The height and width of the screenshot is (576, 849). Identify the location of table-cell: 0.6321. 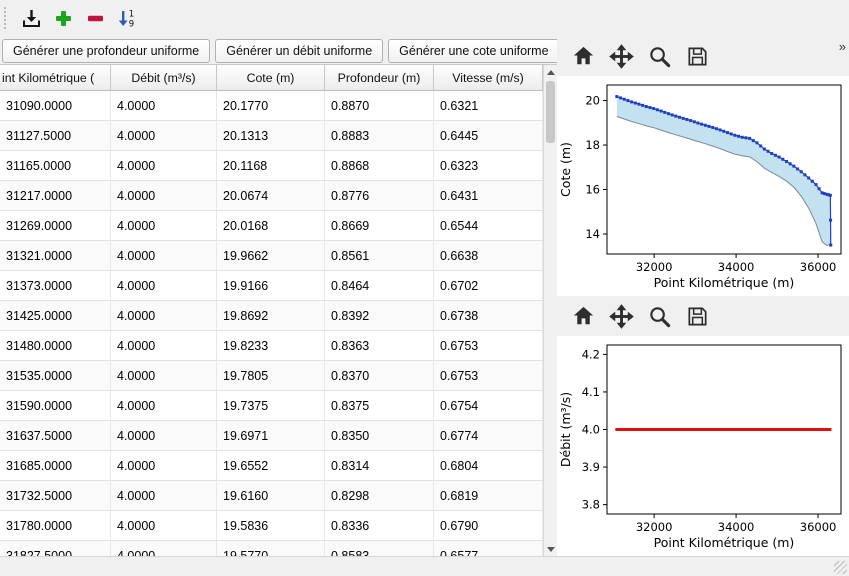
(488, 106).